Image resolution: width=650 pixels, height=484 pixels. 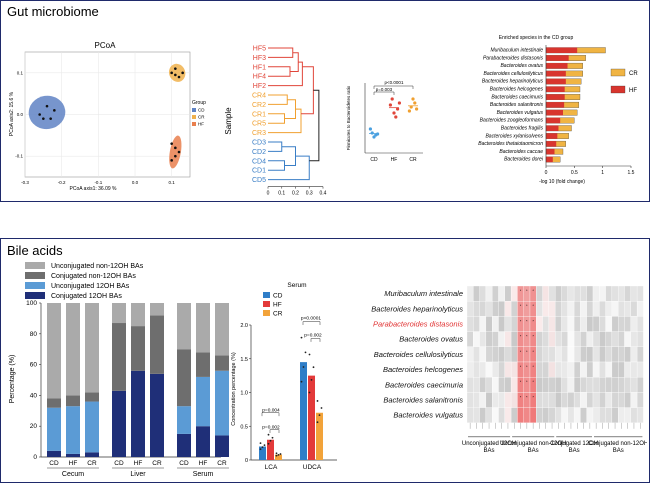 What do you see at coordinates (259, 114) in the screenshot?
I see `dendro-leaf-label: CR1` at bounding box center [259, 114].